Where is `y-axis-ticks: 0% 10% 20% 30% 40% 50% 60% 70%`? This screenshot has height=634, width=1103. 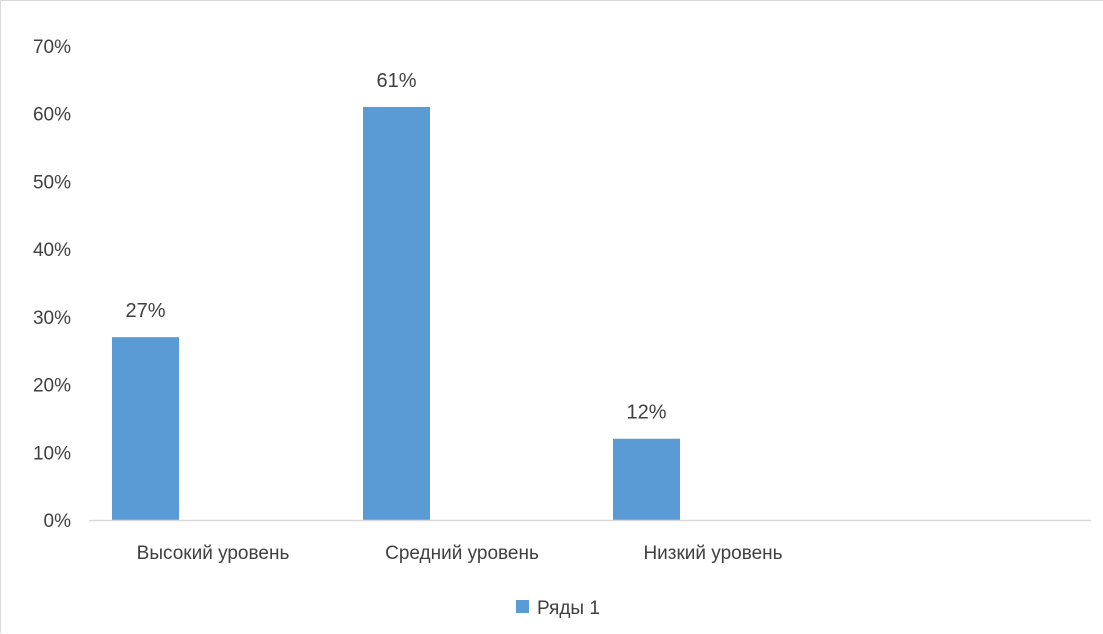 y-axis-ticks: 0% 10% 20% 30% 40% 50% 60% 70% is located at coordinates (52, 284).